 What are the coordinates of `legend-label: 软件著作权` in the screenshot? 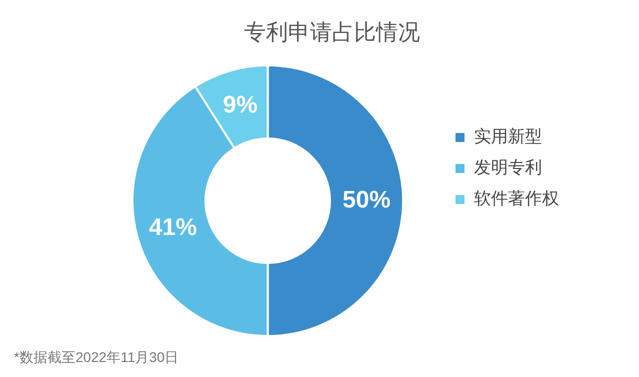 It's located at (516, 198).